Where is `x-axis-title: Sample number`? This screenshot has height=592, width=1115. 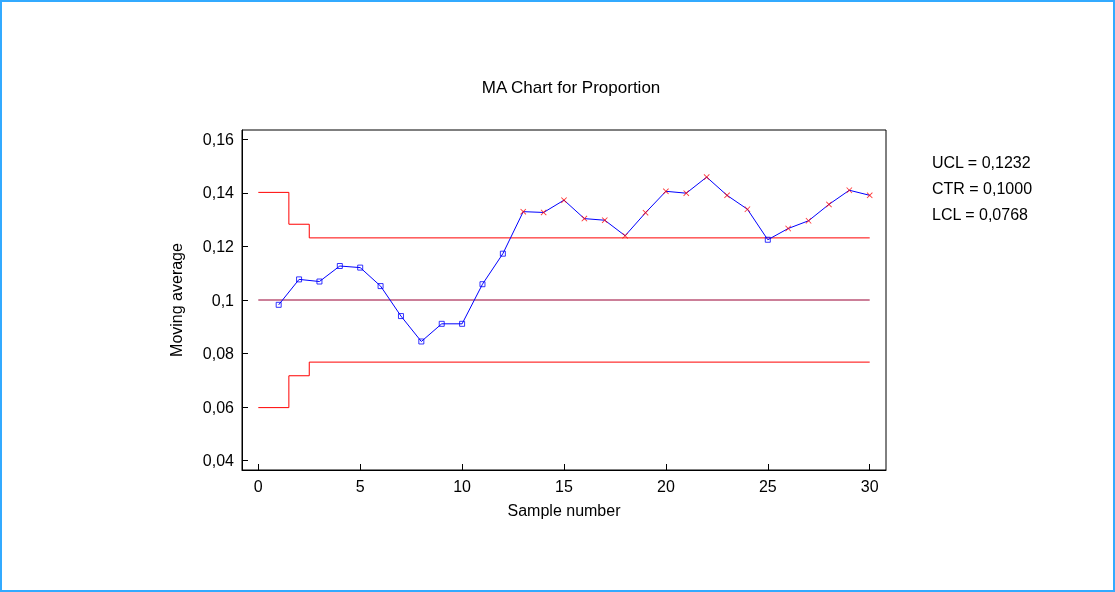
x-axis-title: Sample number is located at coordinates (564, 510).